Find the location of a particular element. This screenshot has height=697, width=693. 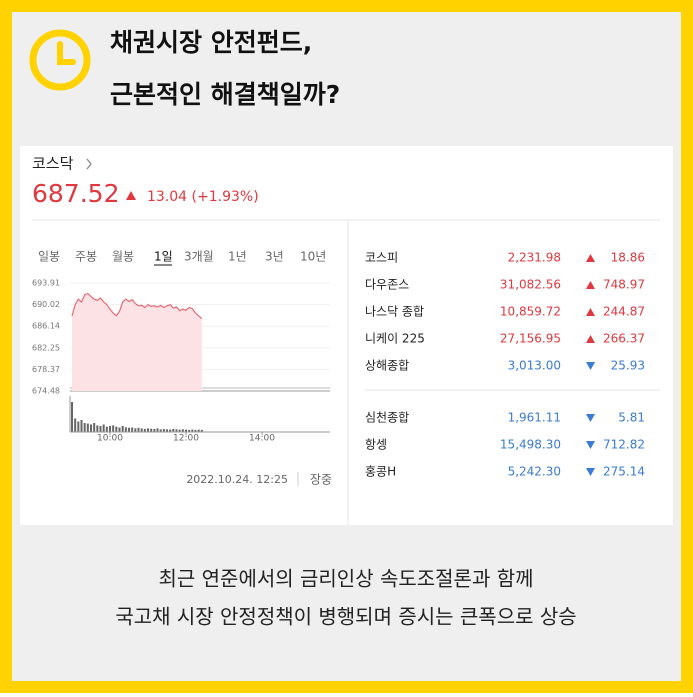

title-line: 근본적인 해결책일까? is located at coordinates (225, 94).